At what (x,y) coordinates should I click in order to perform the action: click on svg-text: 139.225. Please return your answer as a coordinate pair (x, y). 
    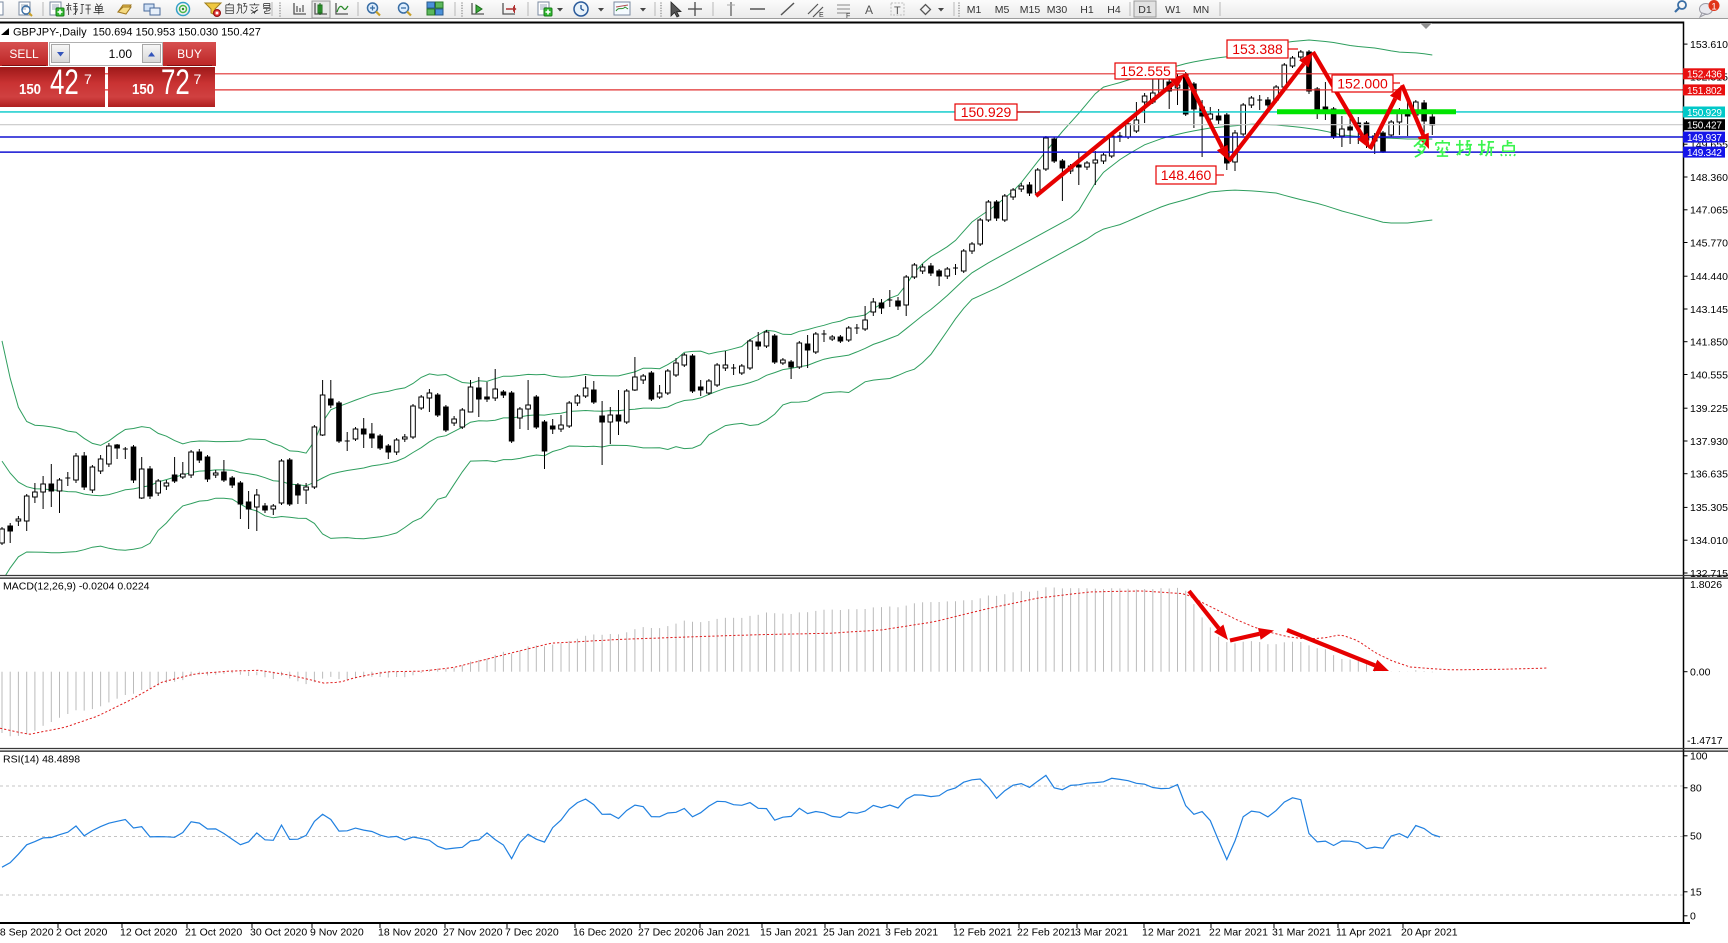
    Looking at the image, I should click on (1709, 409).